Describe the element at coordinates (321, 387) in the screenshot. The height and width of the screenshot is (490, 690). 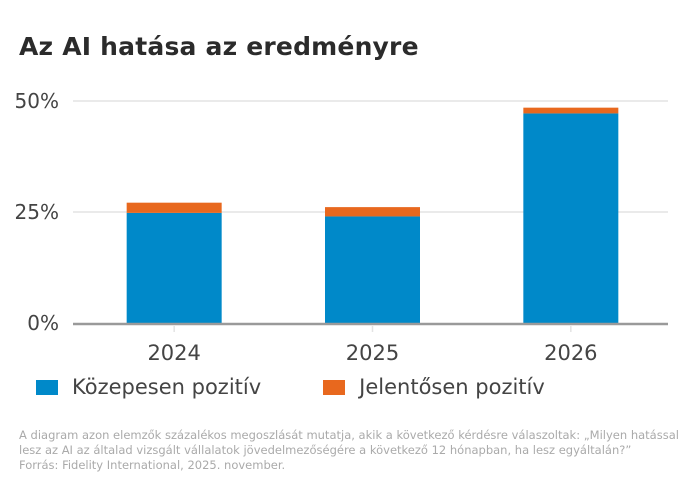
I see `legend: Közepesen pozitív Jelentősen pozitív` at that location.